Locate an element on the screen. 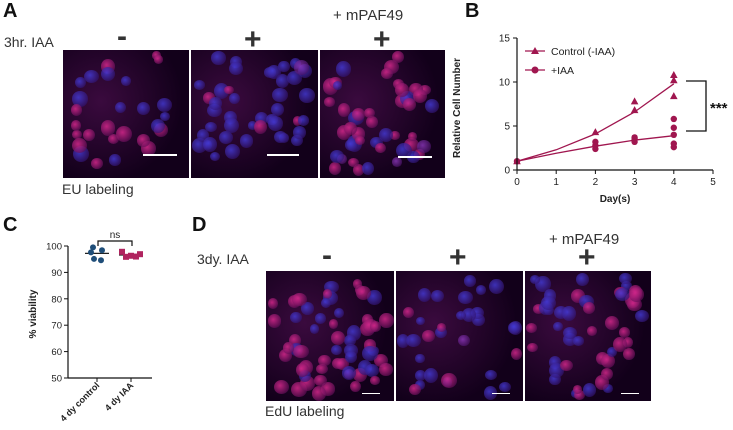  micrograph-d-control is located at coordinates (330, 336).